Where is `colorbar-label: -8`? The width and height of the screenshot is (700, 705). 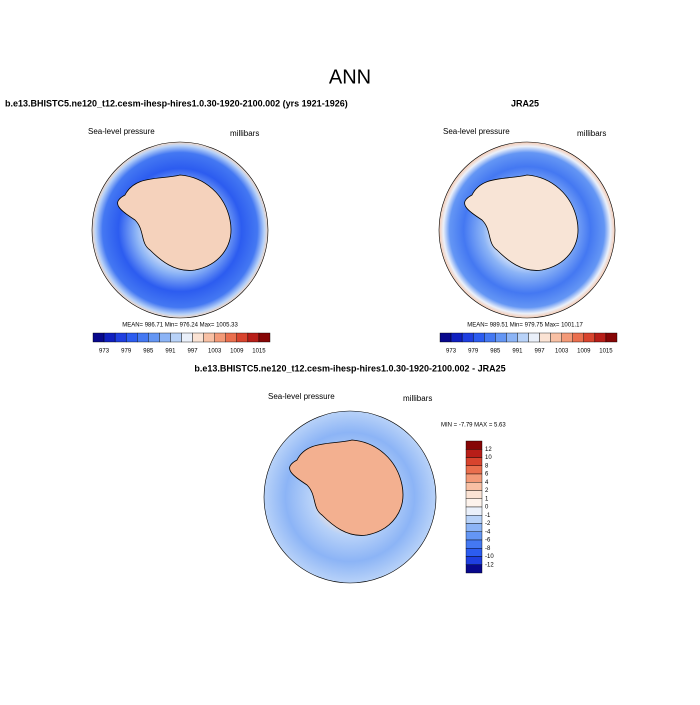
colorbar-label: -8 is located at coordinates (488, 549).